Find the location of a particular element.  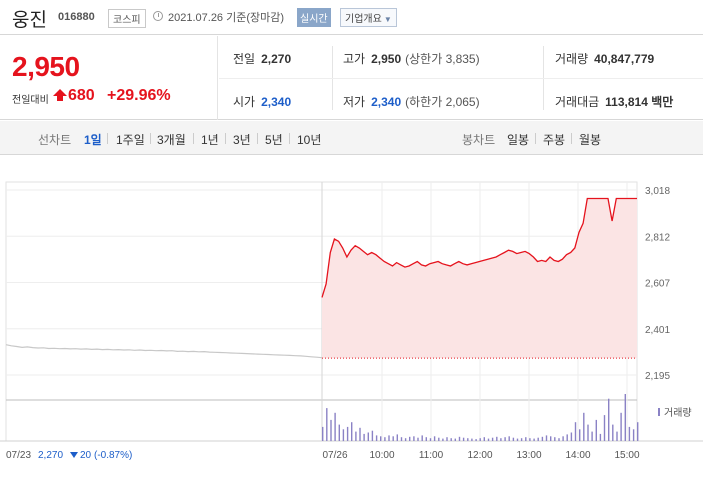

x-tick-label: 13:00 is located at coordinates (528, 455).